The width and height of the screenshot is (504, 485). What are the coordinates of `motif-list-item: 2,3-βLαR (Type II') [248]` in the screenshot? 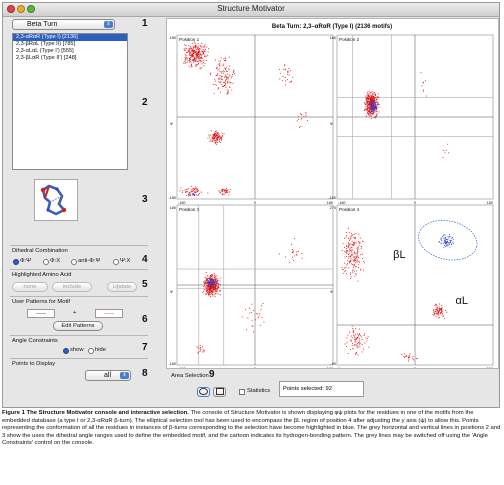 It's located at (70, 58).